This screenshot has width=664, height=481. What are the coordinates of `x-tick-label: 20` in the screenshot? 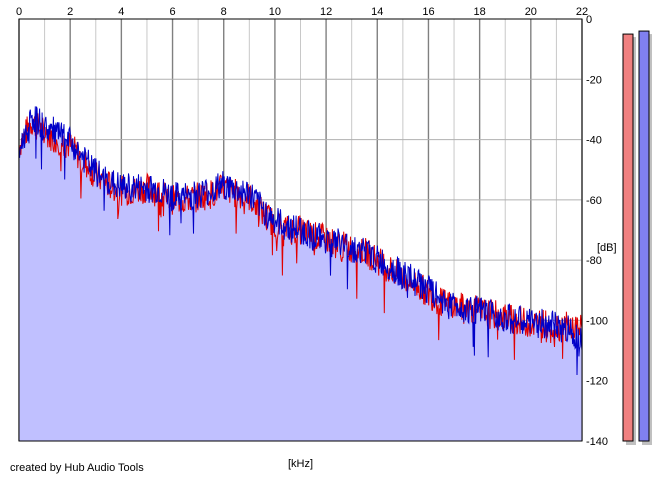 It's located at (531, 12).